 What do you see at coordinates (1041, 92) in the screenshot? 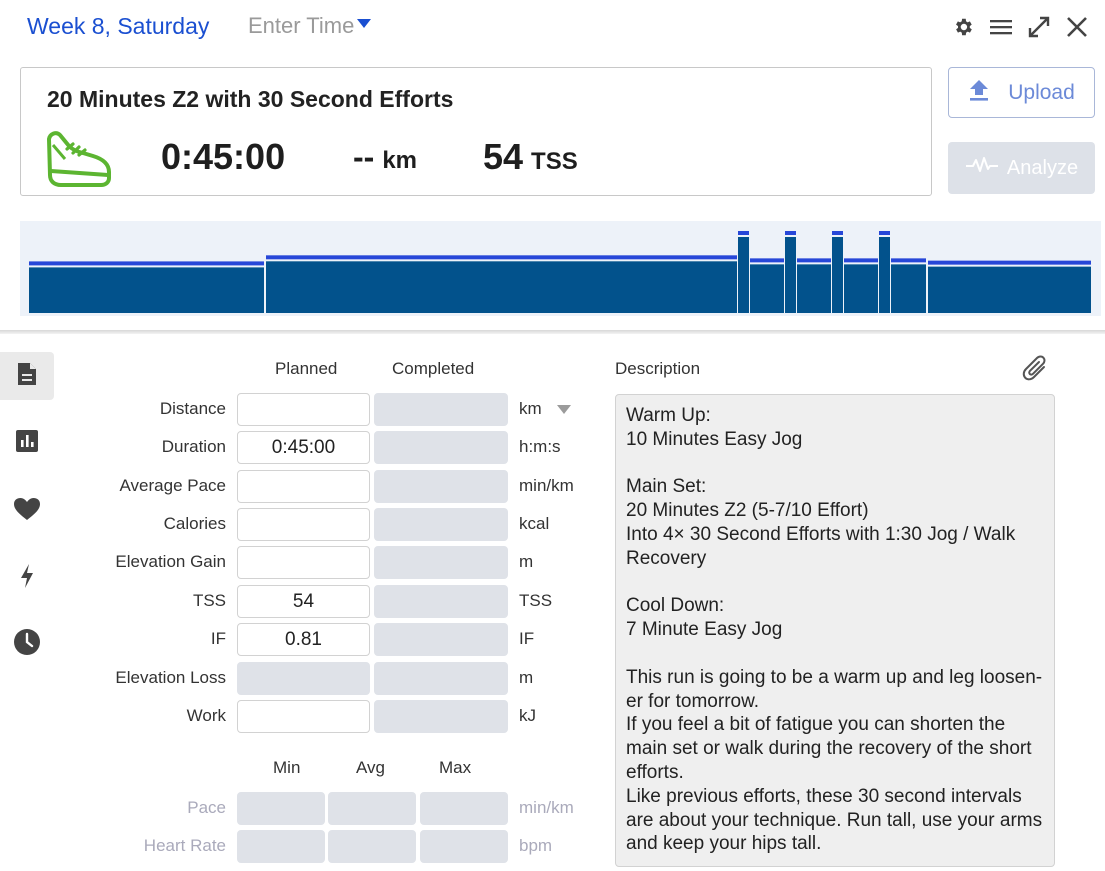
I see `upload-label: Upload` at bounding box center [1041, 92].